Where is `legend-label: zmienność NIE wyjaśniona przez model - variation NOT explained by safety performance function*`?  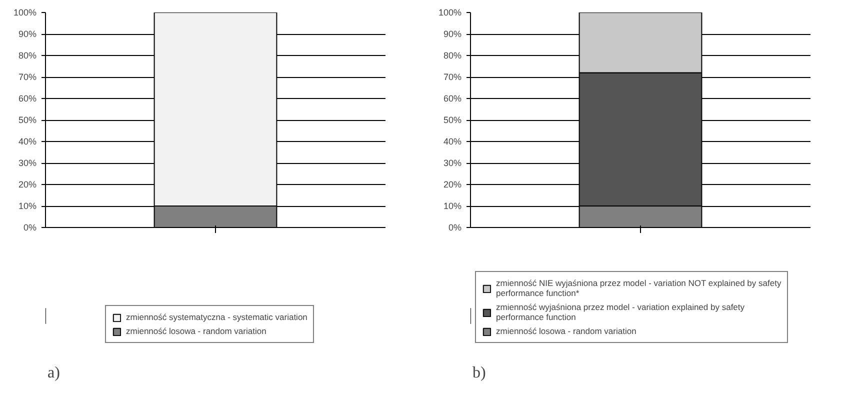 legend-label: zmienność NIE wyjaśniona przez model - variation NOT explained by safety performance function* is located at coordinates (639, 288).